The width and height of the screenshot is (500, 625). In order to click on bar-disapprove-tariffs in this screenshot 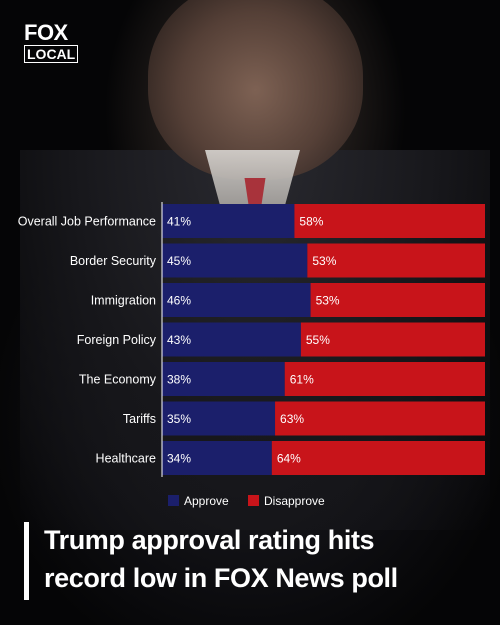, I will do `click(380, 418)`.